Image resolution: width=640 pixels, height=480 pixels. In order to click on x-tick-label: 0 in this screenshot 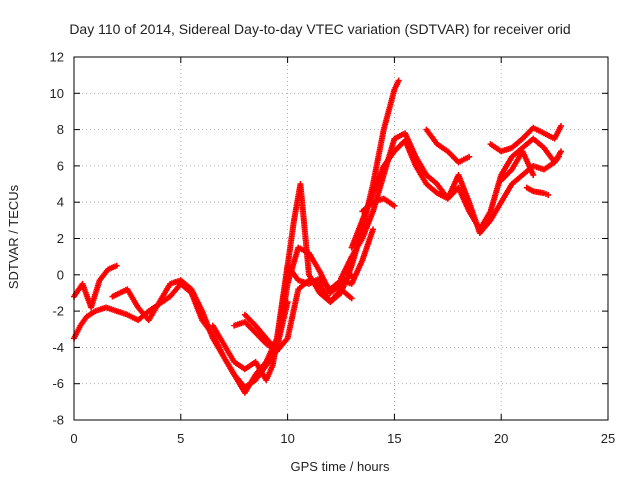, I will do `click(73, 438)`.